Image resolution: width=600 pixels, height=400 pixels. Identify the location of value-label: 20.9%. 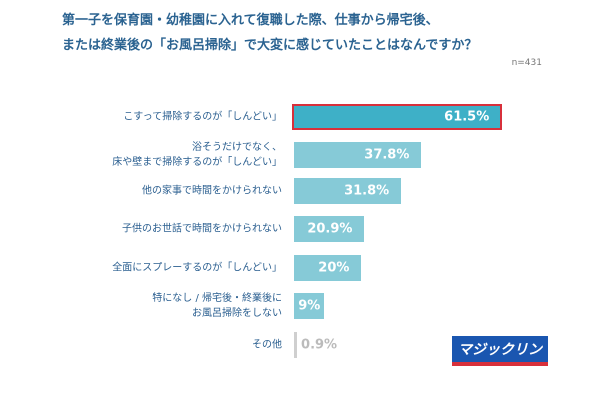
(330, 229).